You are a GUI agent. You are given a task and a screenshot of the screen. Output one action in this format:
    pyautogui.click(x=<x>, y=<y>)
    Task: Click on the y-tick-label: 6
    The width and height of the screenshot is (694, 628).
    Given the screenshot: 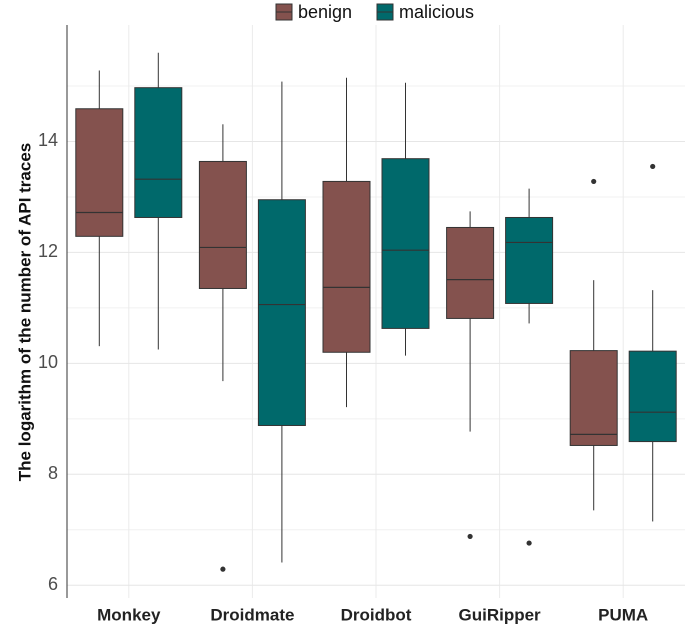 What is the action you would take?
    pyautogui.click(x=53, y=584)
    